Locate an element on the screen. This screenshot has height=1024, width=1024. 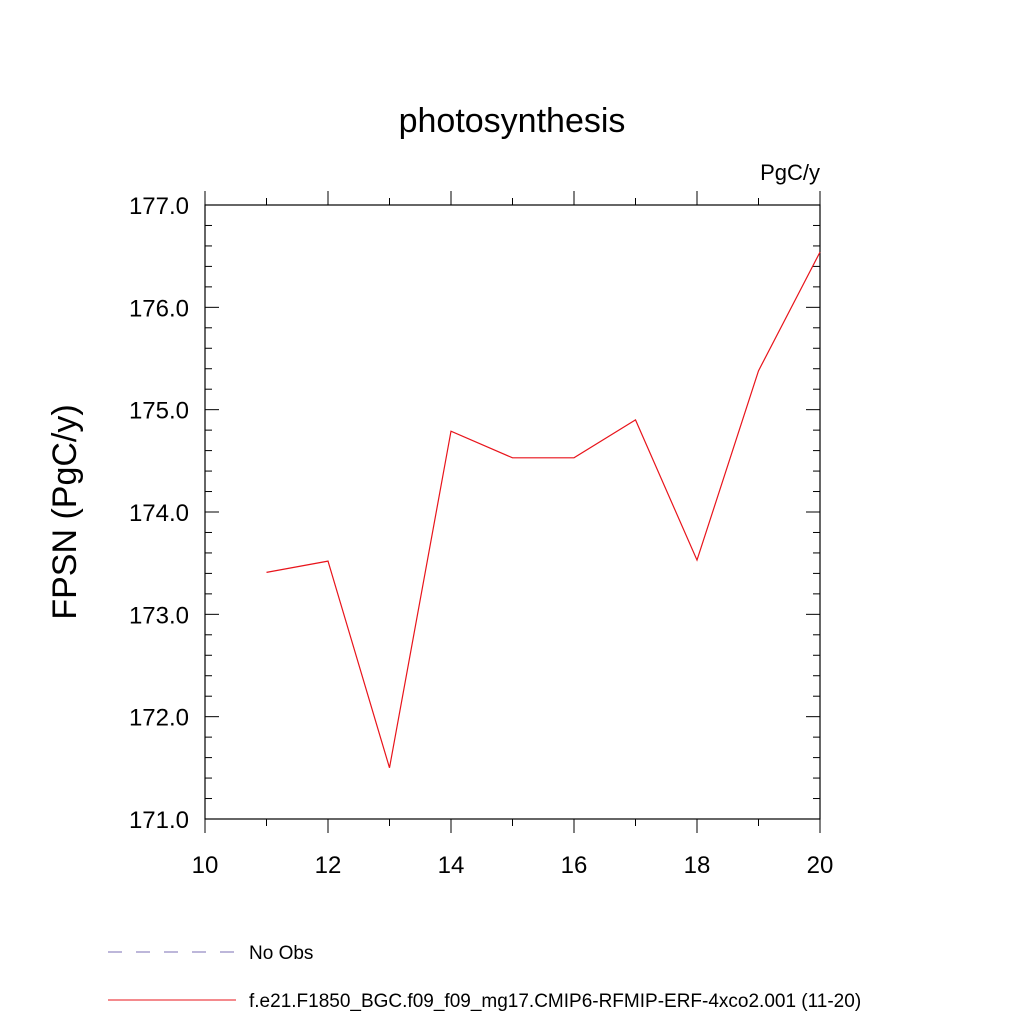
x-tick-label: 20 is located at coordinates (820, 865).